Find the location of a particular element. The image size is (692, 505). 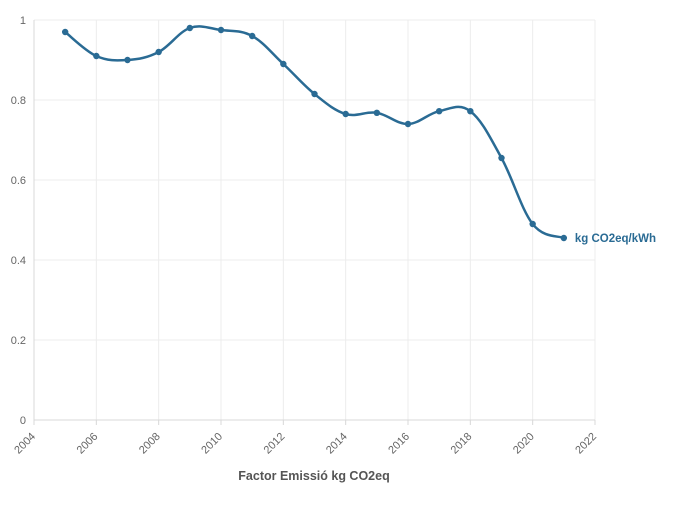

x-tick-label: 2008 is located at coordinates (150, 444).